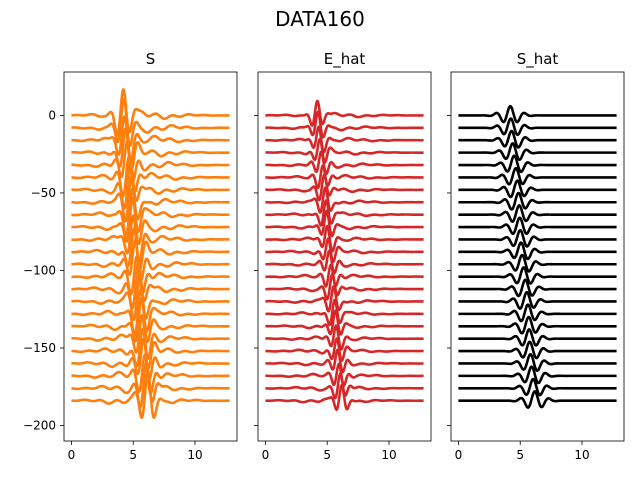 Image resolution: width=640 pixels, height=480 pixels. I want to click on figure-title: DATA160, so click(320, 19).